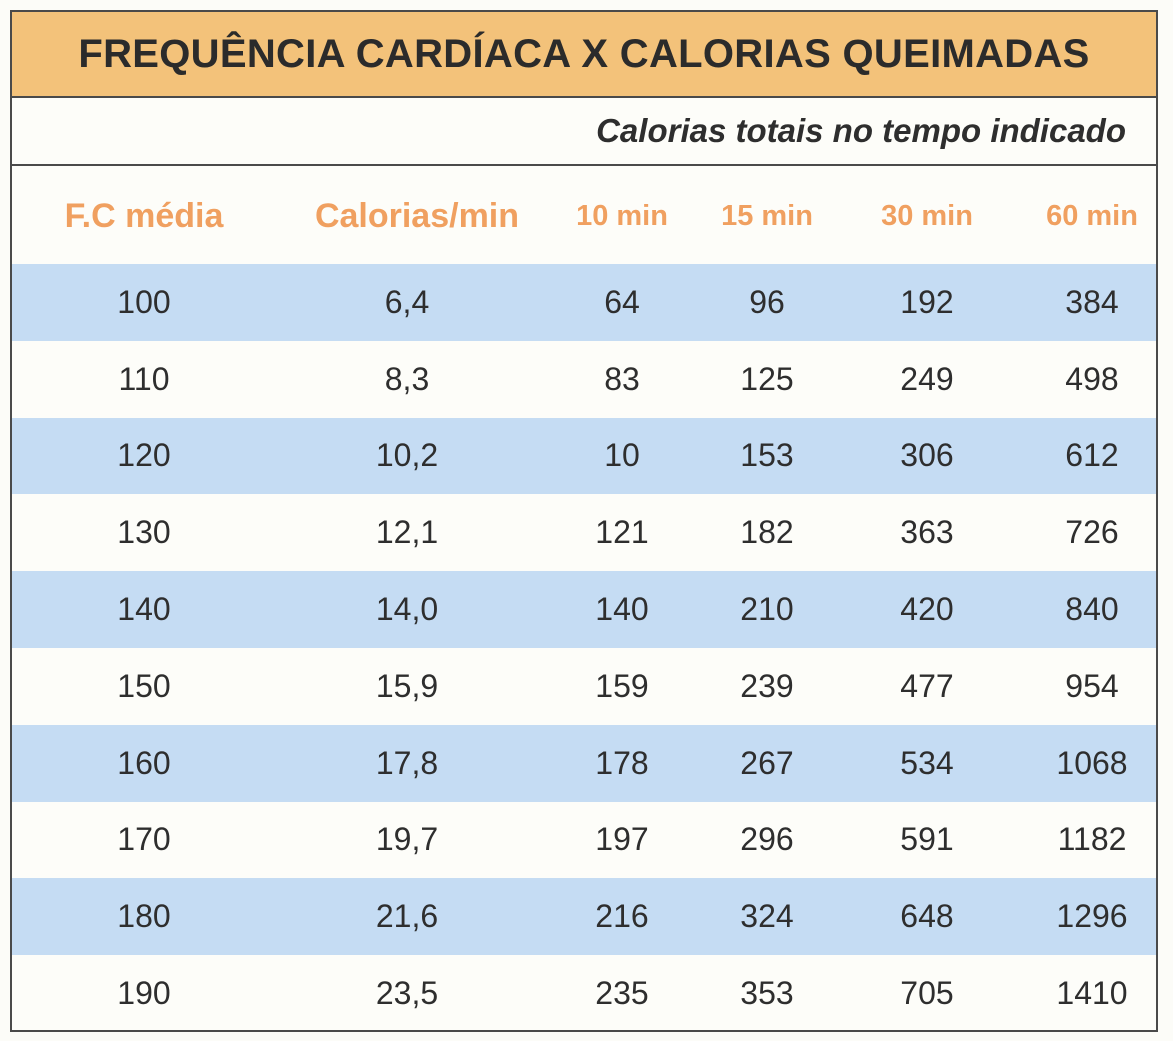  What do you see at coordinates (622, 993) in the screenshot?
I see `cell-10-min: 235` at bounding box center [622, 993].